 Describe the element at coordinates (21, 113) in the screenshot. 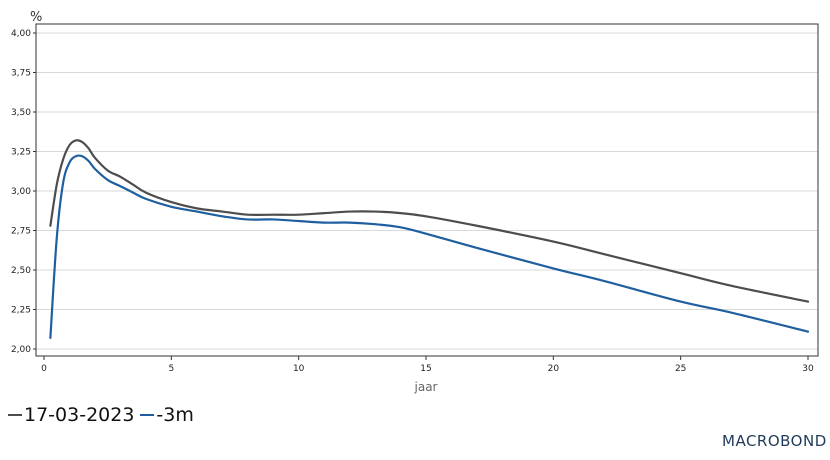

I see `y-tick-label: 3,50` at that location.